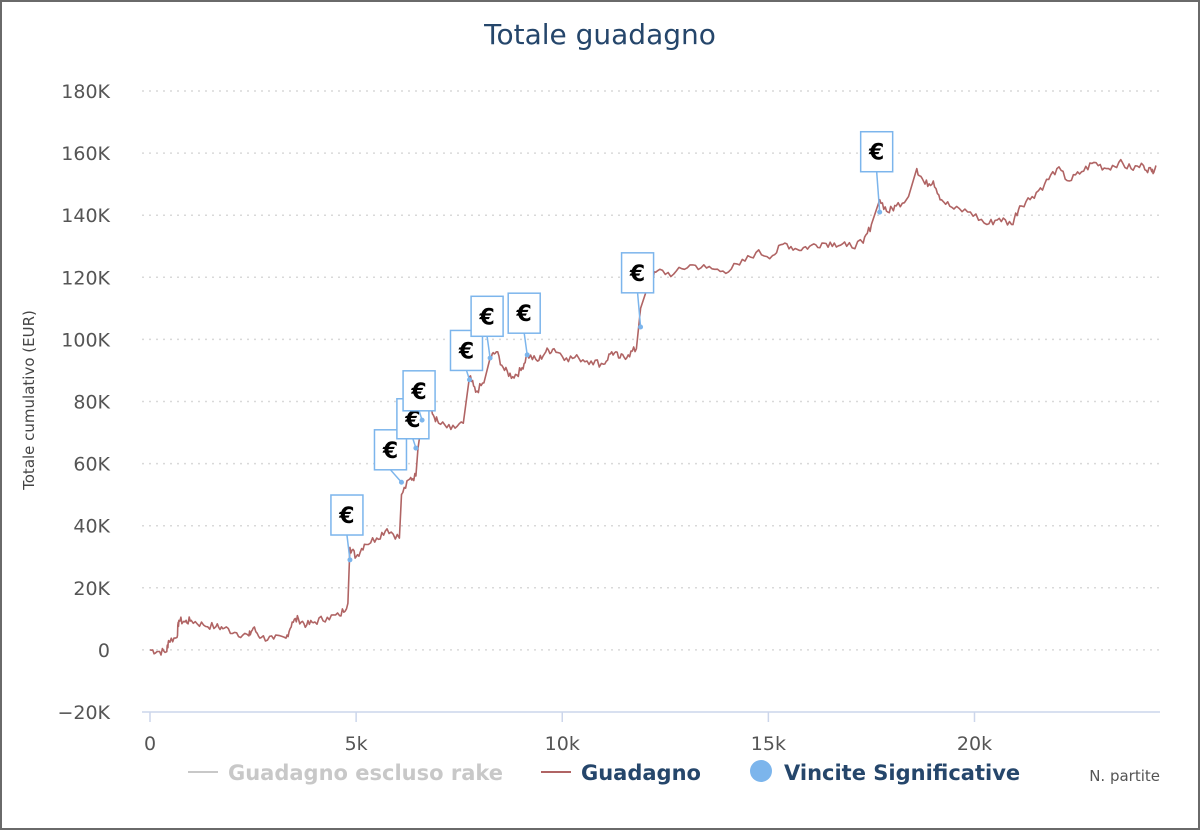 The width and height of the screenshot is (1200, 830). I want to click on legend-item-guadagno-escluso-rake: Guadagno escluso rake, so click(345, 773).